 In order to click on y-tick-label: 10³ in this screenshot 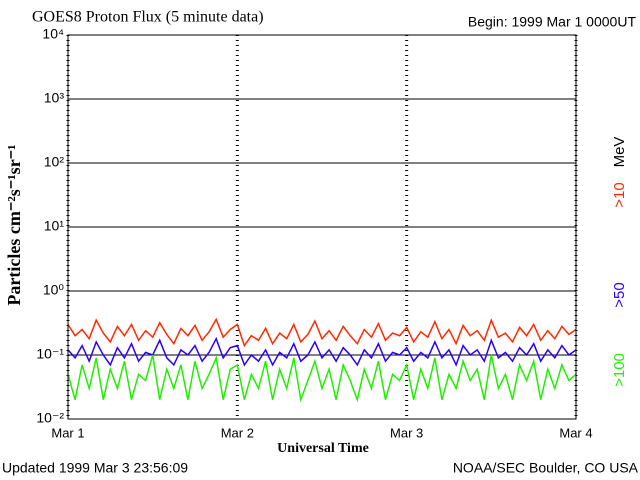, I will do `click(54, 98)`.